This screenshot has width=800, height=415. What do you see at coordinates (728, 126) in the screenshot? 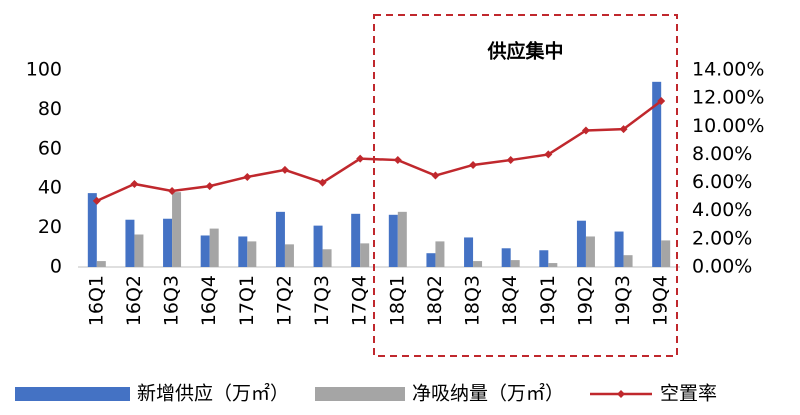
I see `y2-tick-label: 10.00%` at bounding box center [728, 126].